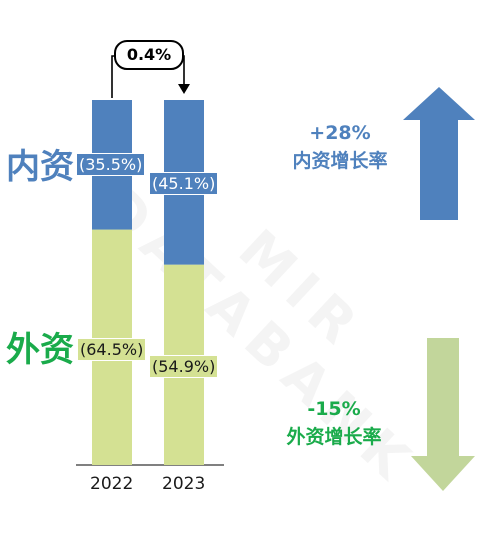 The height and width of the screenshot is (536, 503). I want to click on foreign-rate-value: -15%, so click(334, 409).